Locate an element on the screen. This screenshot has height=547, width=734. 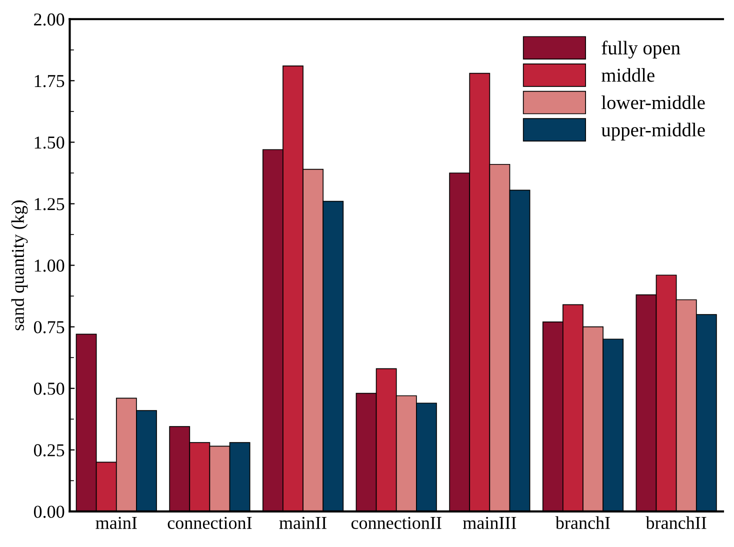
x-tick-label: connectionI is located at coordinates (210, 523).